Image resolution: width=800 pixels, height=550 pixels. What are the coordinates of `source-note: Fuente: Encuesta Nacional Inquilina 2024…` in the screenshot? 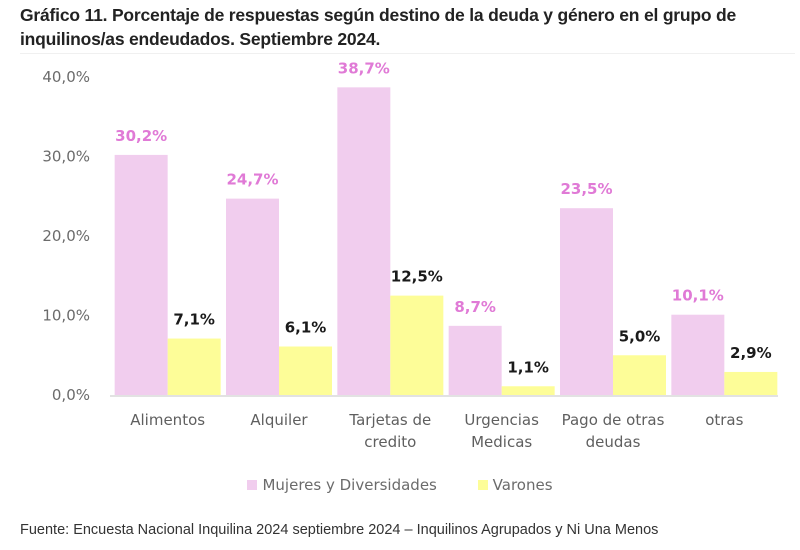 It's located at (339, 530).